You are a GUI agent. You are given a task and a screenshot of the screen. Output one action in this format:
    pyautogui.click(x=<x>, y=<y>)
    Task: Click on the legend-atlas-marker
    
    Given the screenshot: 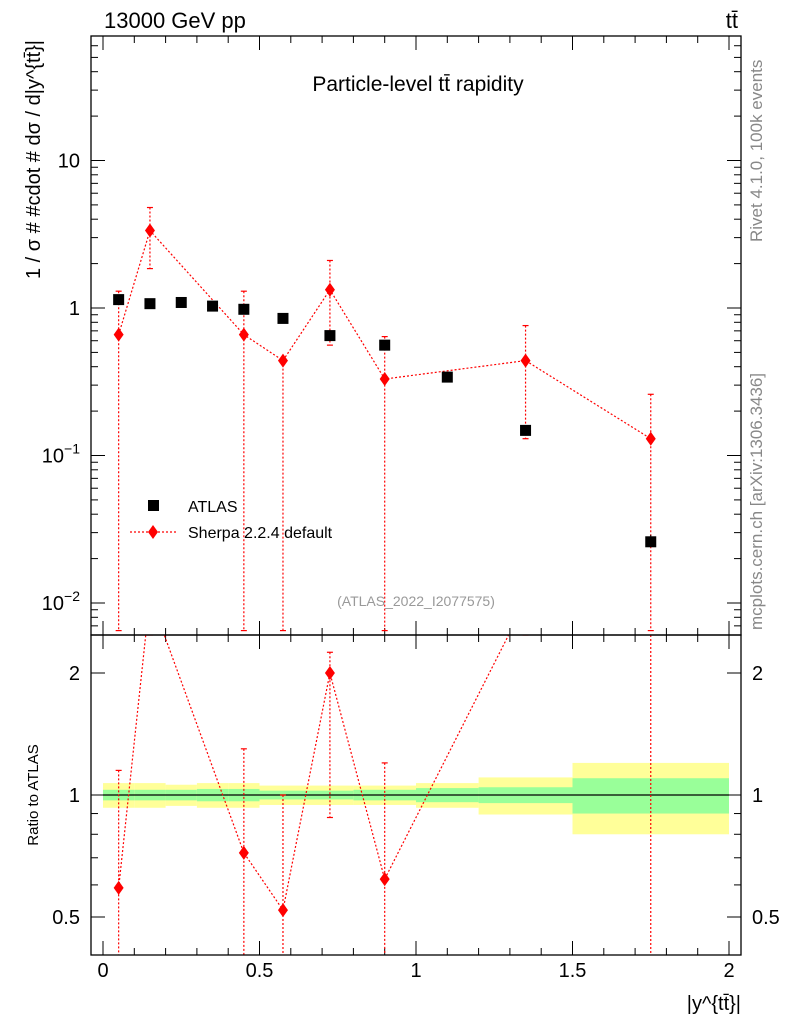 What is the action you would take?
    pyautogui.click(x=153, y=505)
    